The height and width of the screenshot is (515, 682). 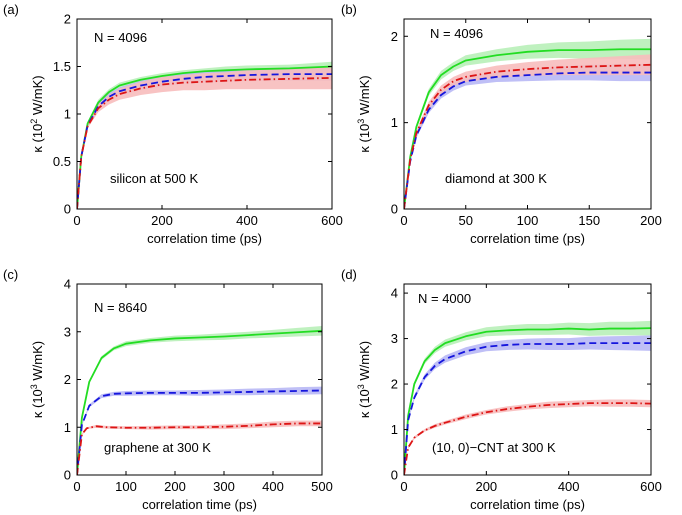 I want to click on y-axis-label: κ (102 W/mK), so click(x=37, y=113).